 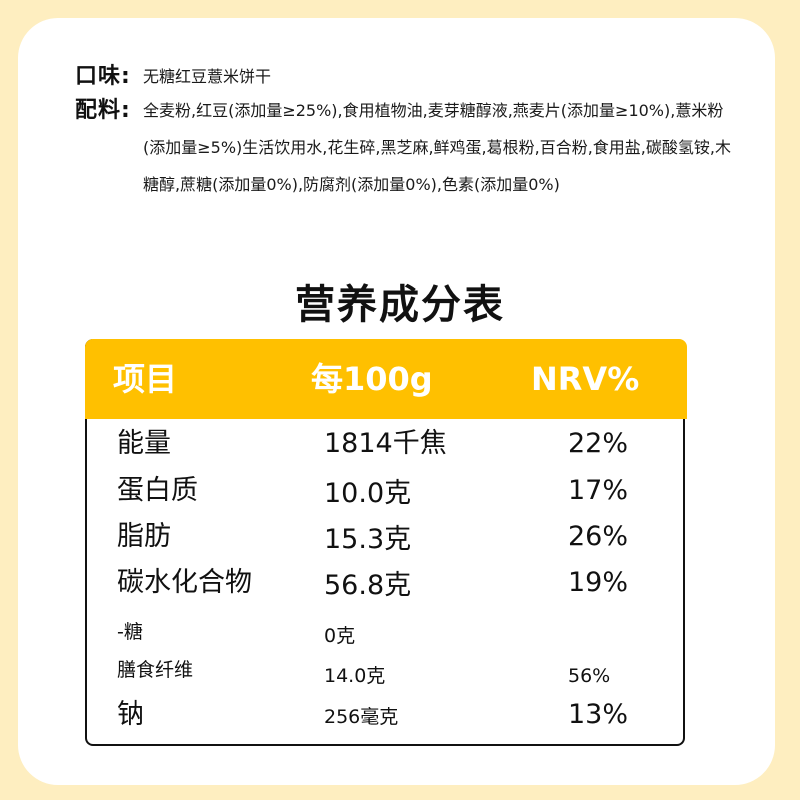 I want to click on row-item: 膳食纤维, so click(x=155, y=670).